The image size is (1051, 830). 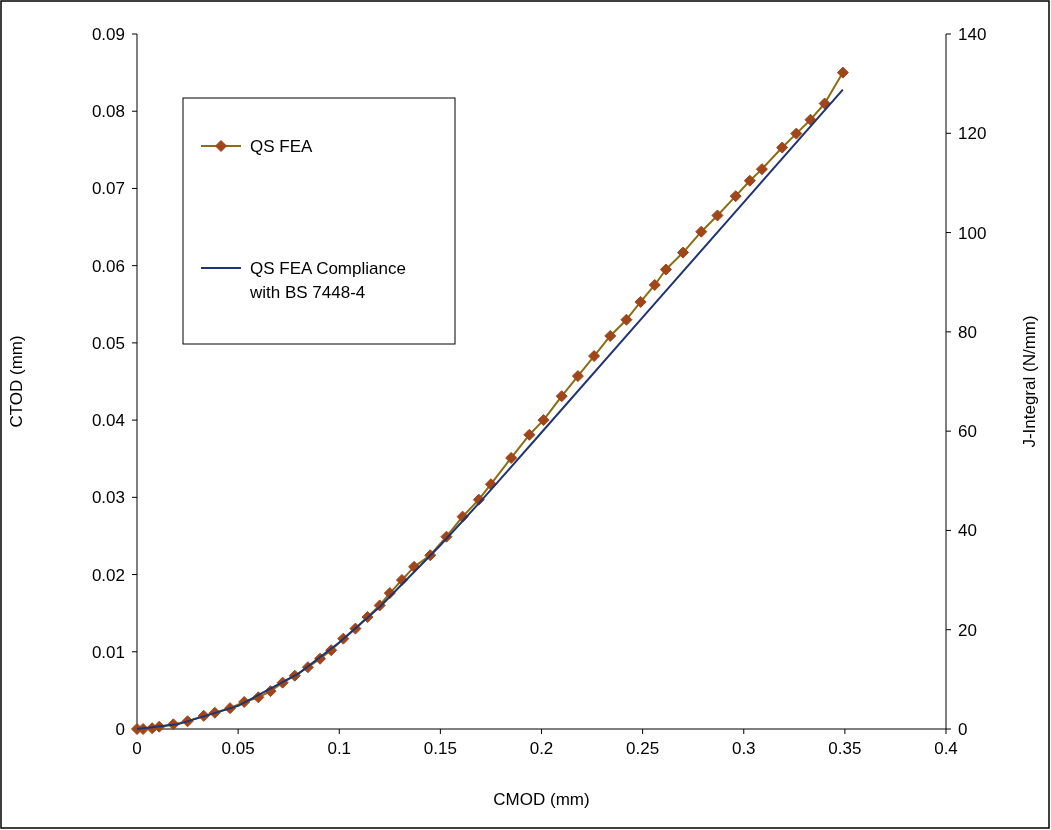 I want to click on legend-label: QS FEA, so click(x=282, y=146).